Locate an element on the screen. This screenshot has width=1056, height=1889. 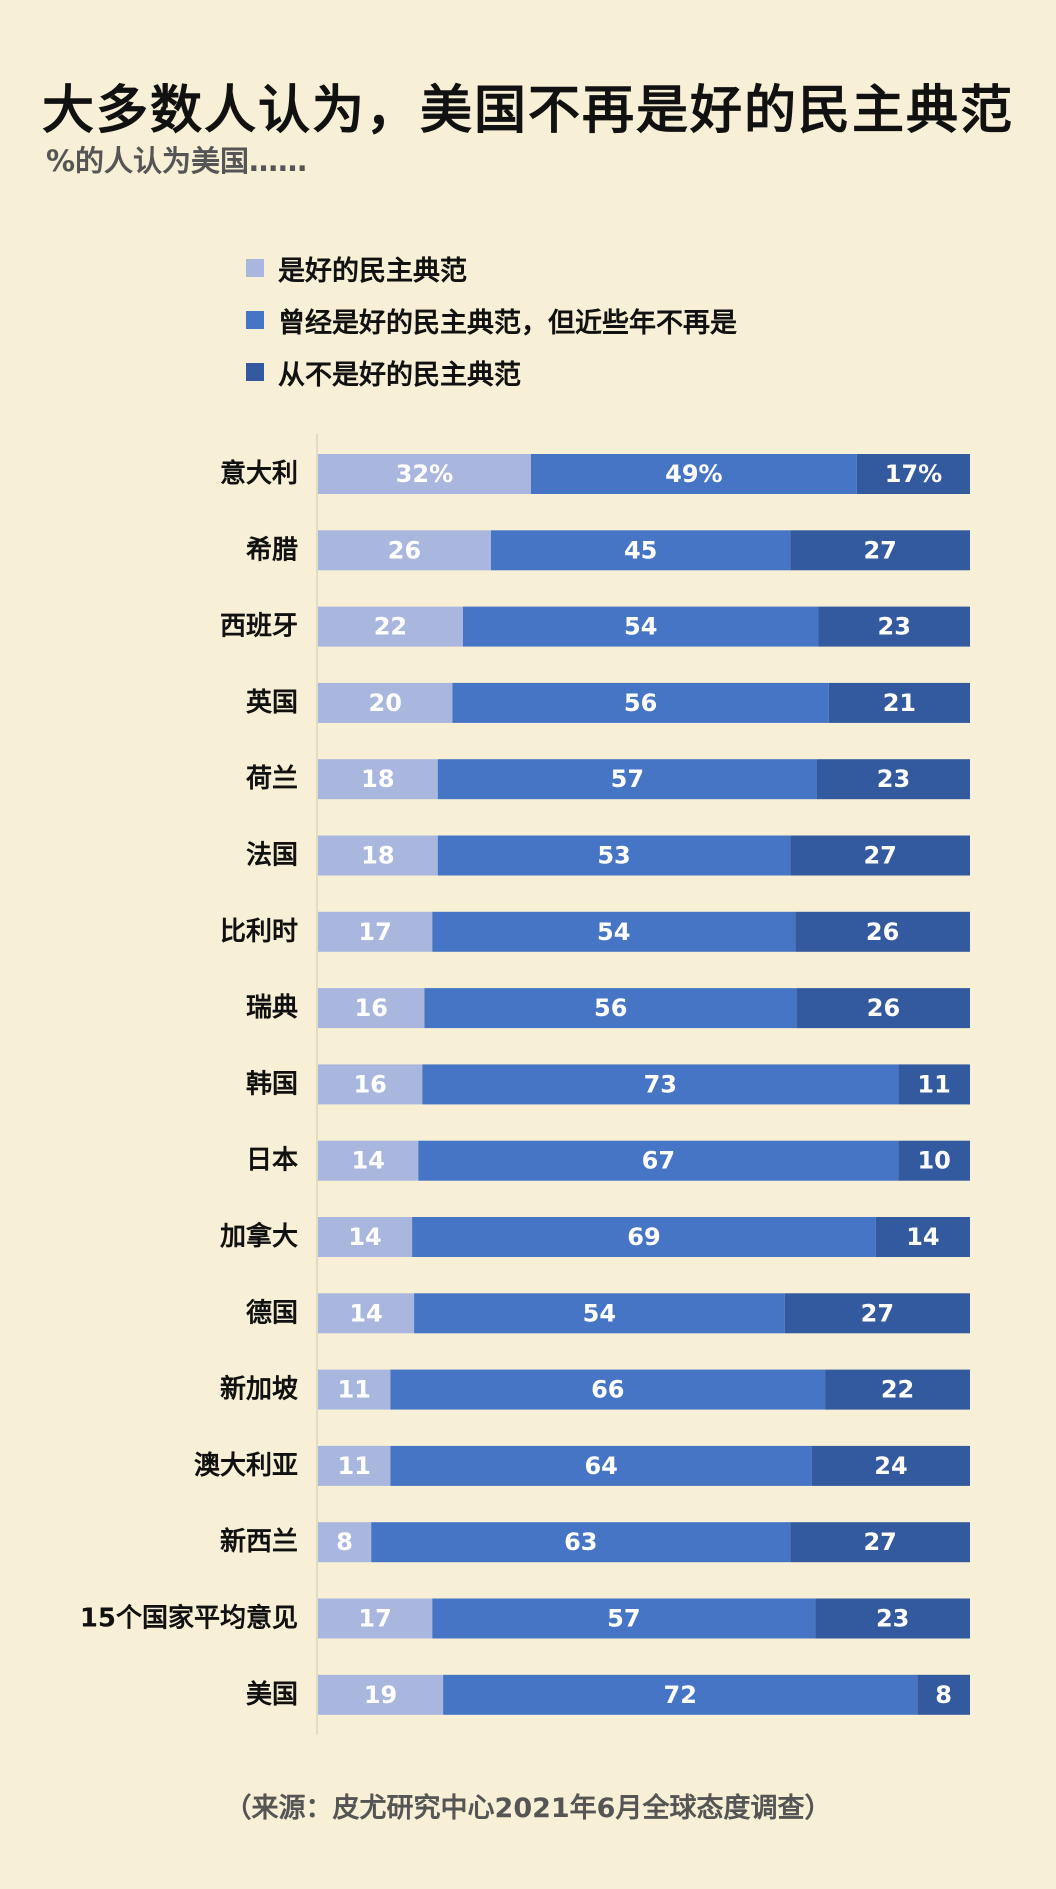
legend: 是好的民主典范 曾经是好的民主典范，但近些年不再是 从不是好的民主典范 is located at coordinates (491, 320).